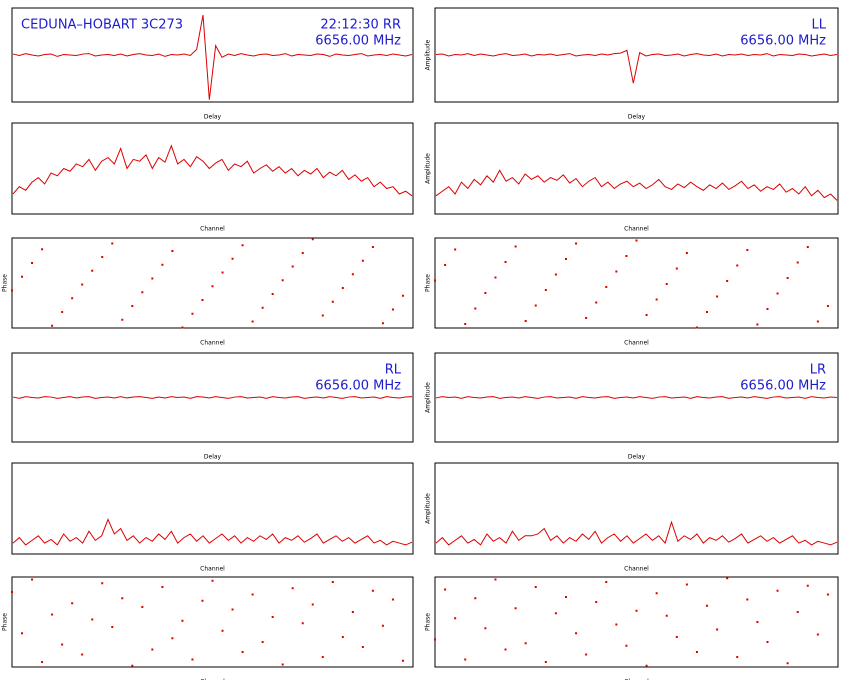 The width and height of the screenshot is (850, 680). Describe the element at coordinates (428, 168) in the screenshot. I see `y-axis-label: Amplitude` at that location.